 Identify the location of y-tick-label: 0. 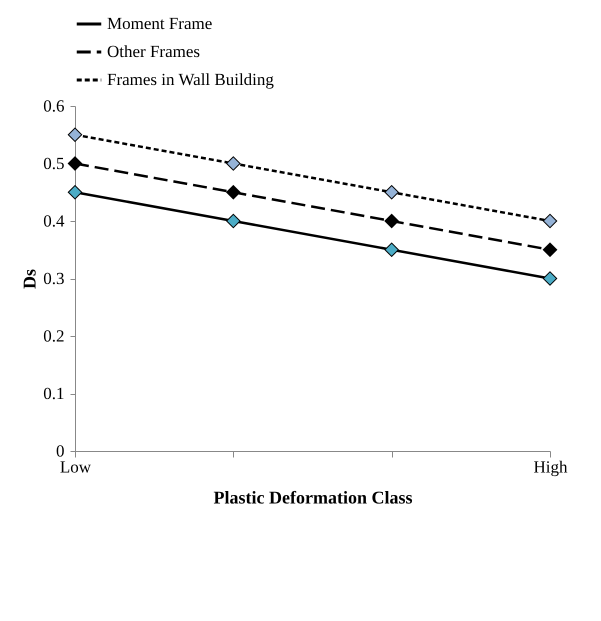
(60, 451).